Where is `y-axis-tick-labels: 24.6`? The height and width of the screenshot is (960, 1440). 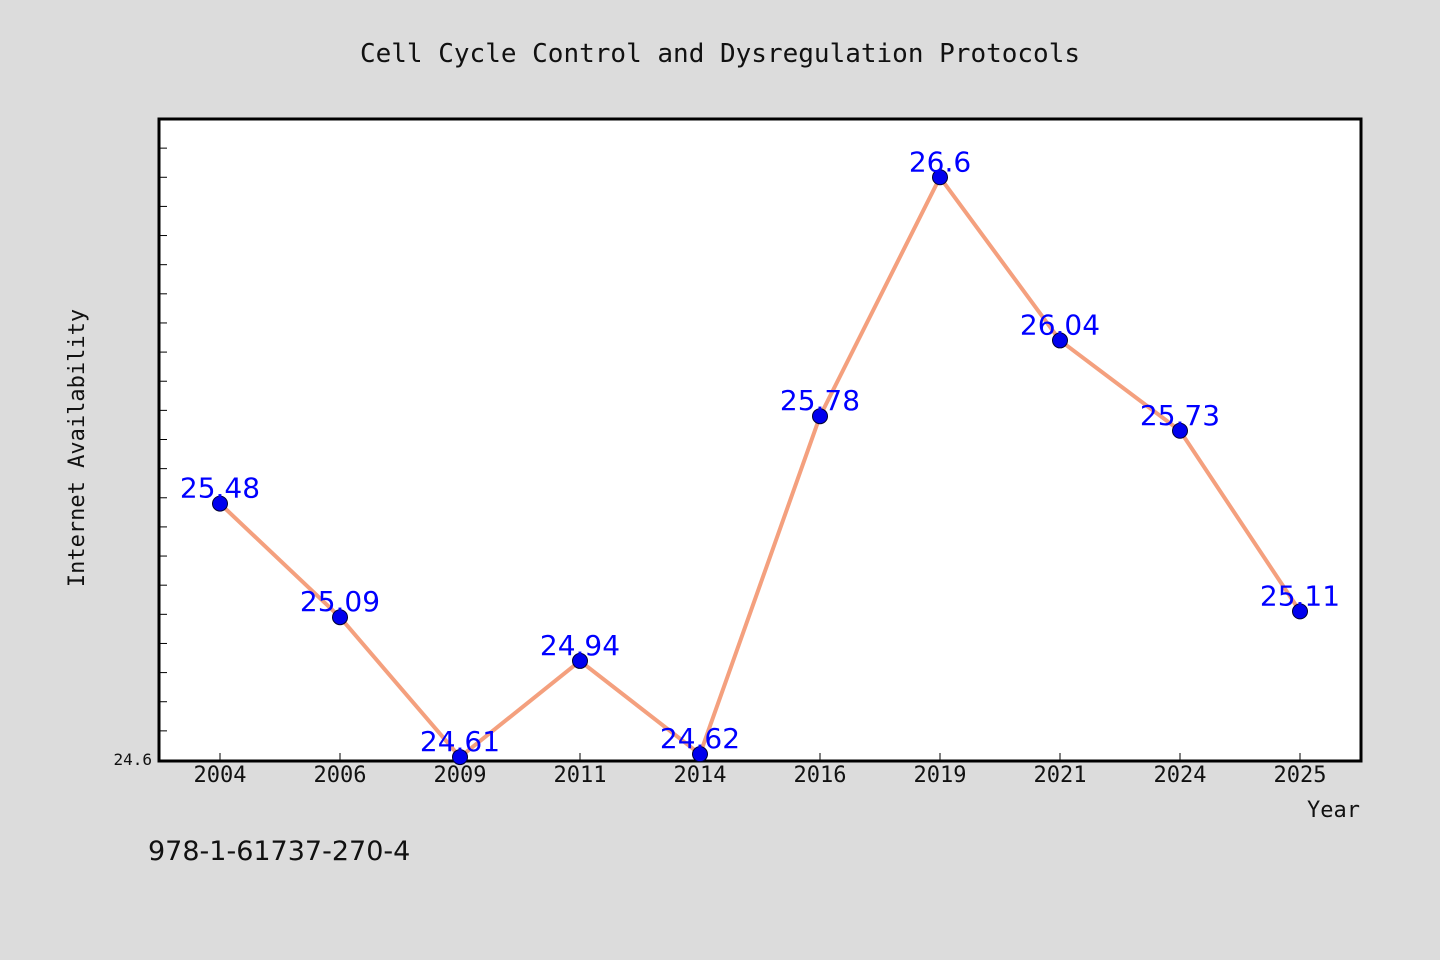
y-axis-tick-labels: 24.6 is located at coordinates (132, 759).